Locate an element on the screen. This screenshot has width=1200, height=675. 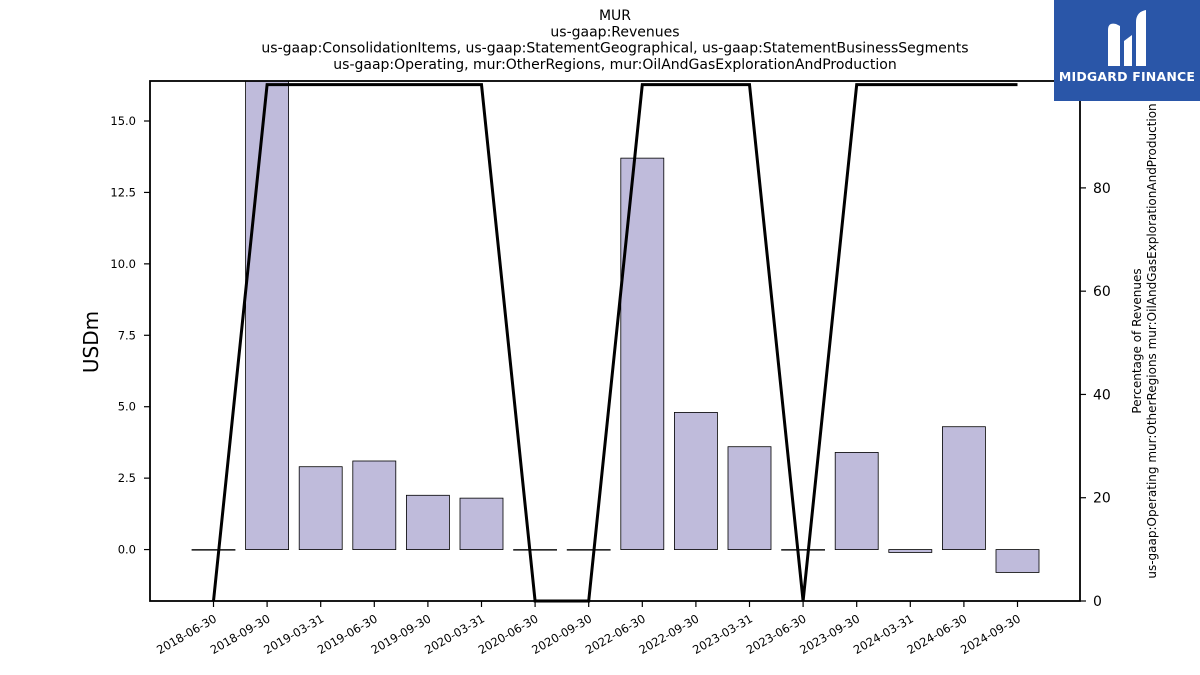
y-axis-ticks: 0.0 2.5 5.0 7.5 10.0 12.5 15.0 is located at coordinates (130, 335).